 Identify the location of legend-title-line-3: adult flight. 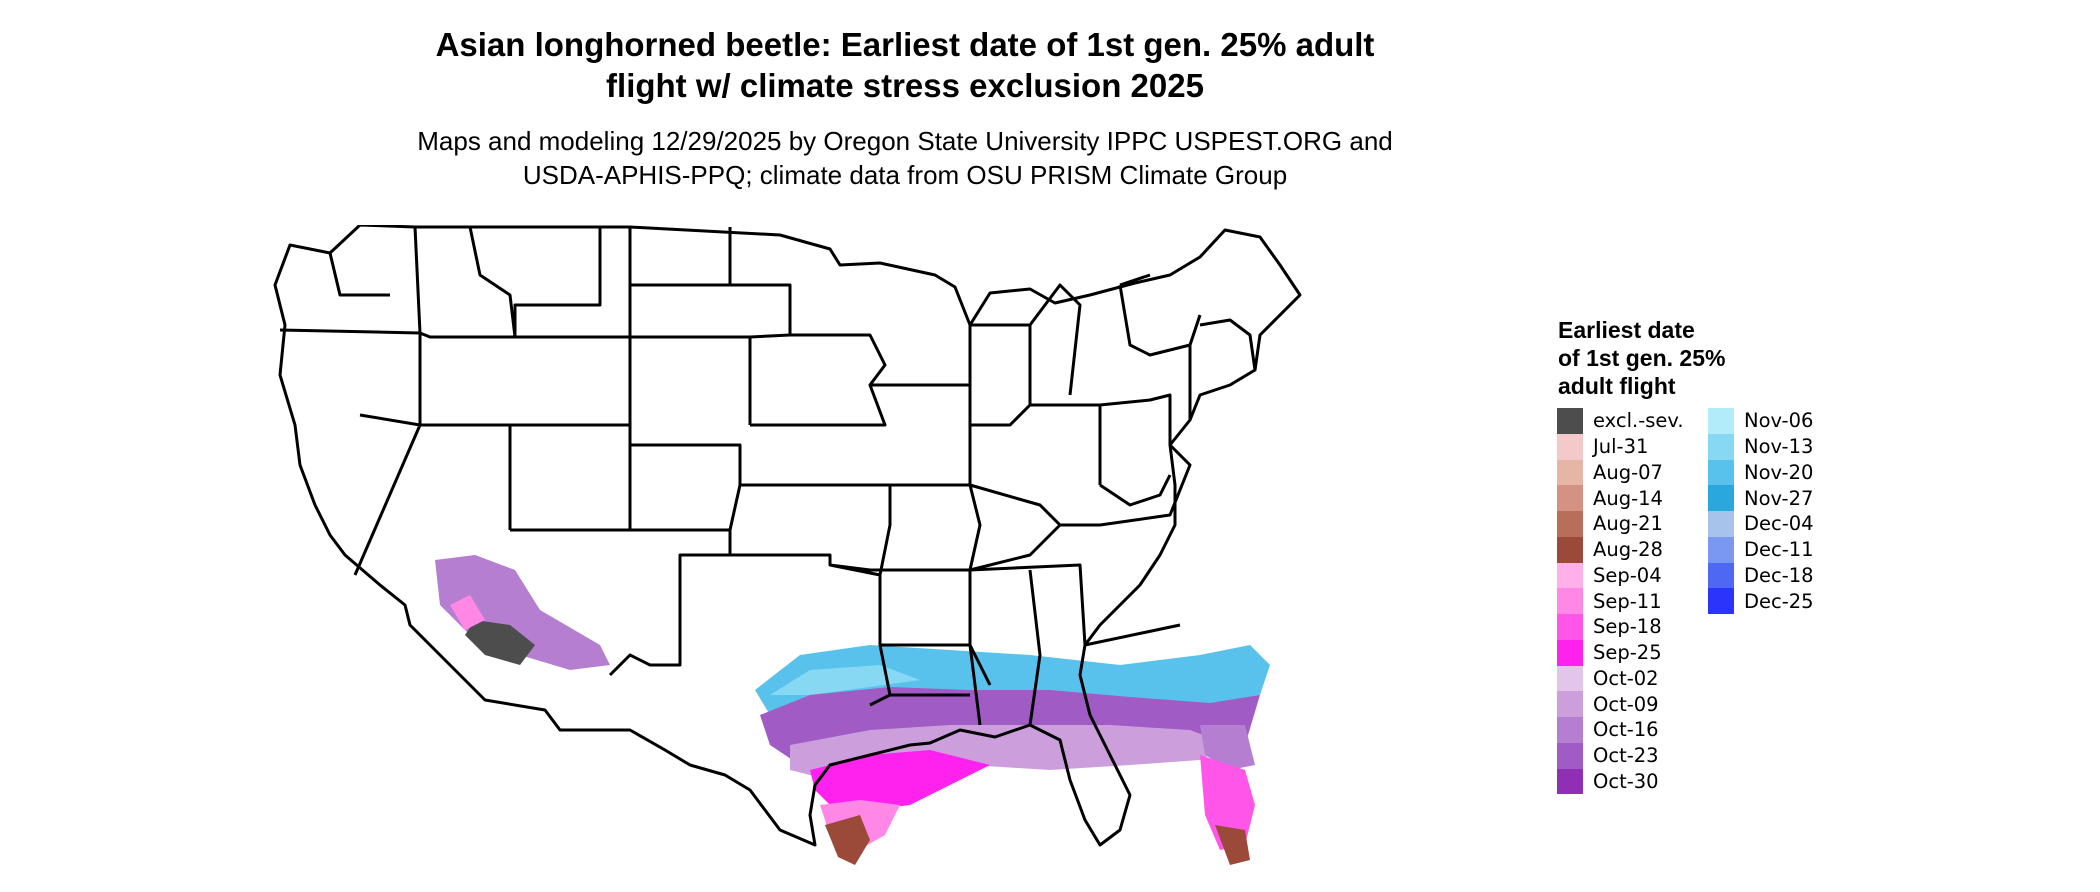
(1617, 386).